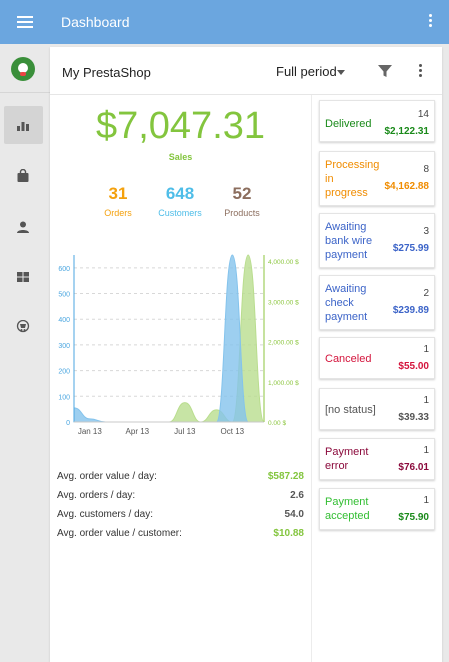 This screenshot has height=662, width=449. What do you see at coordinates (347, 509) in the screenshot?
I see `status-name: Payment accepted` at bounding box center [347, 509].